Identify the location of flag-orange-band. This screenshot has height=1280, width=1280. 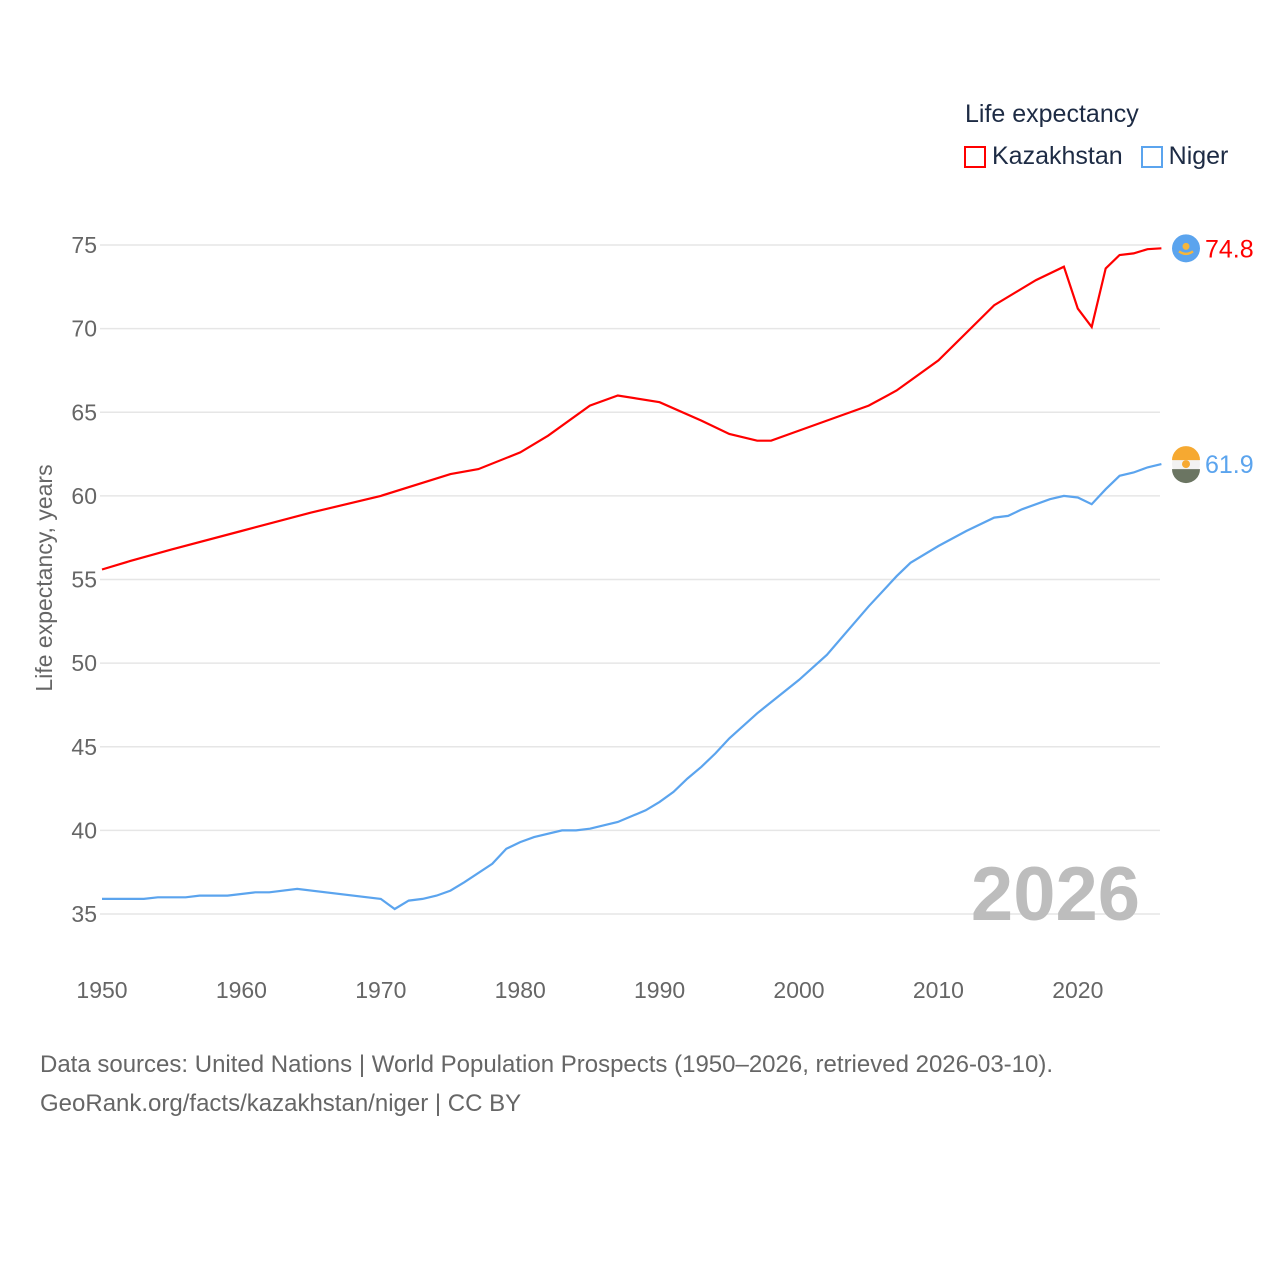
(1186, 453).